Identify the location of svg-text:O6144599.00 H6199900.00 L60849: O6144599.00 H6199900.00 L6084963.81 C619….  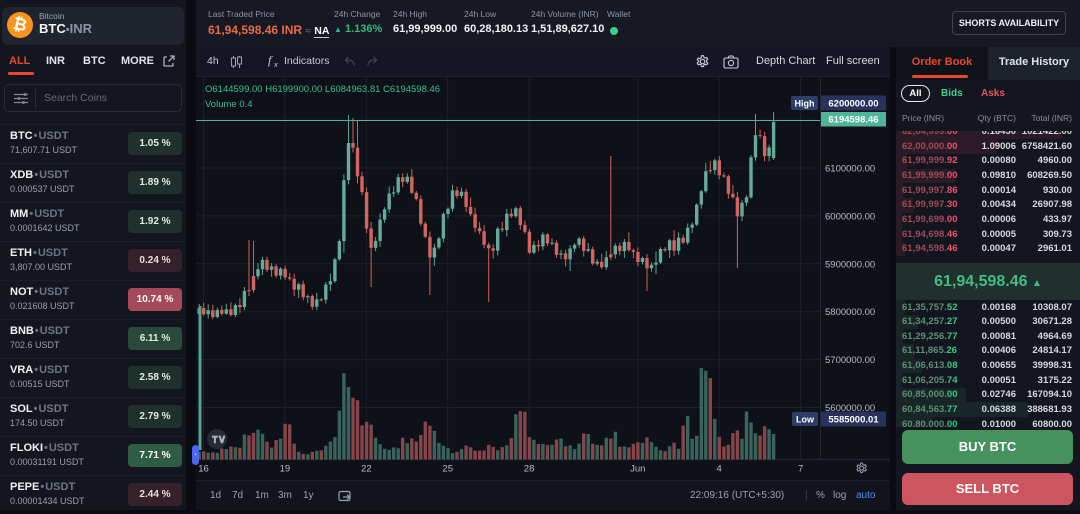
(322, 89).